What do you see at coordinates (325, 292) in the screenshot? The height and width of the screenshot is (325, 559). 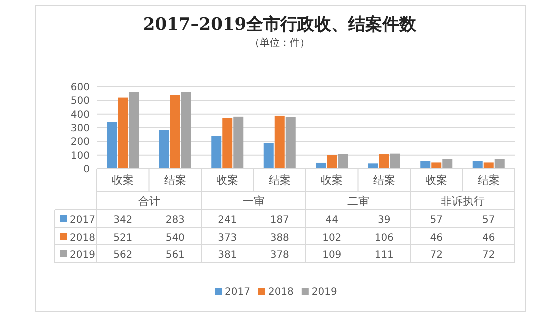 I see `text: 2019` at bounding box center [325, 292].